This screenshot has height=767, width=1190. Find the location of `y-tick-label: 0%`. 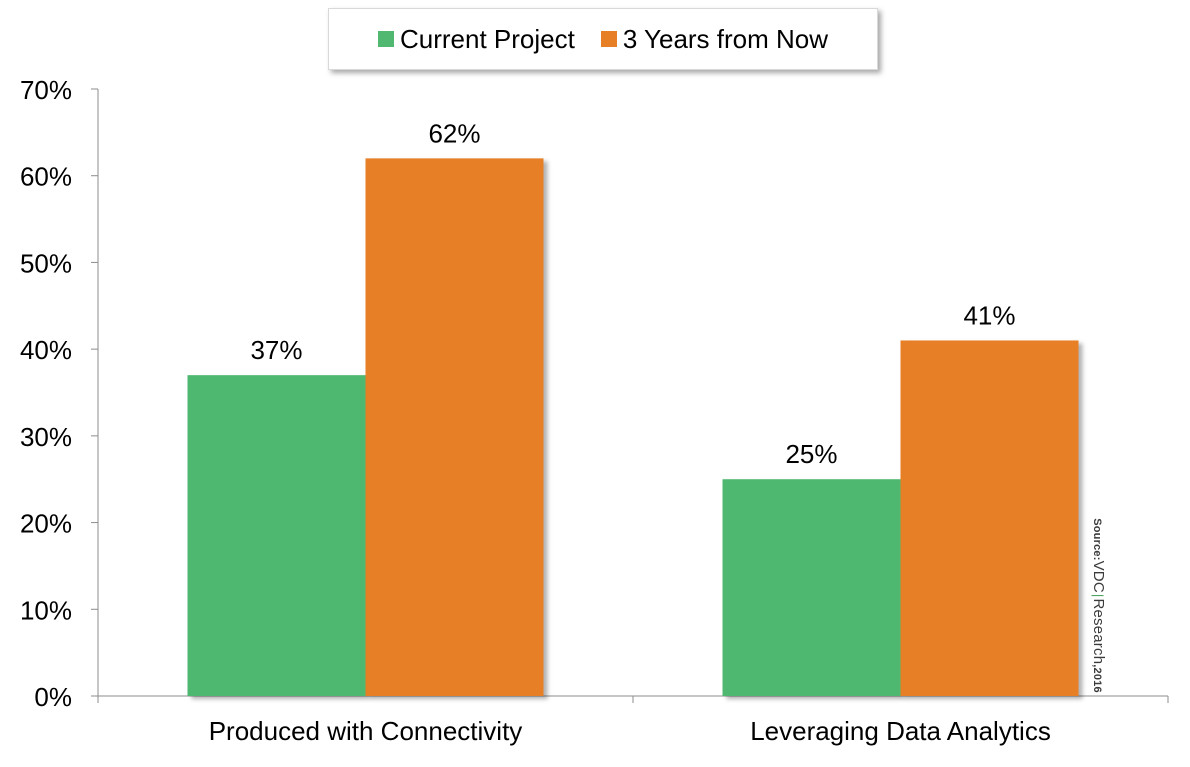

y-tick-label: 0% is located at coordinates (53, 697).